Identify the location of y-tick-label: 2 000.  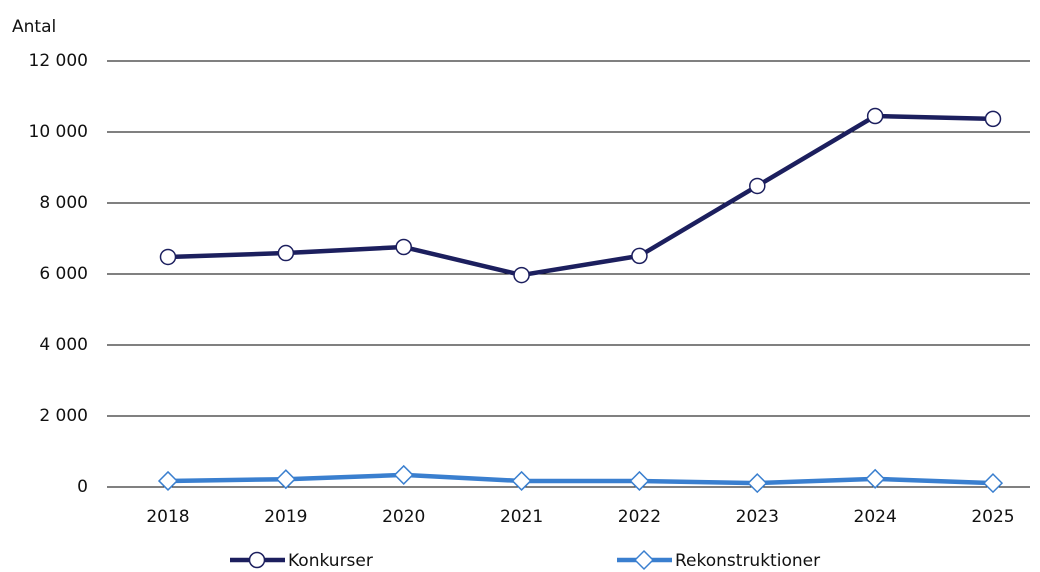
(63, 416).